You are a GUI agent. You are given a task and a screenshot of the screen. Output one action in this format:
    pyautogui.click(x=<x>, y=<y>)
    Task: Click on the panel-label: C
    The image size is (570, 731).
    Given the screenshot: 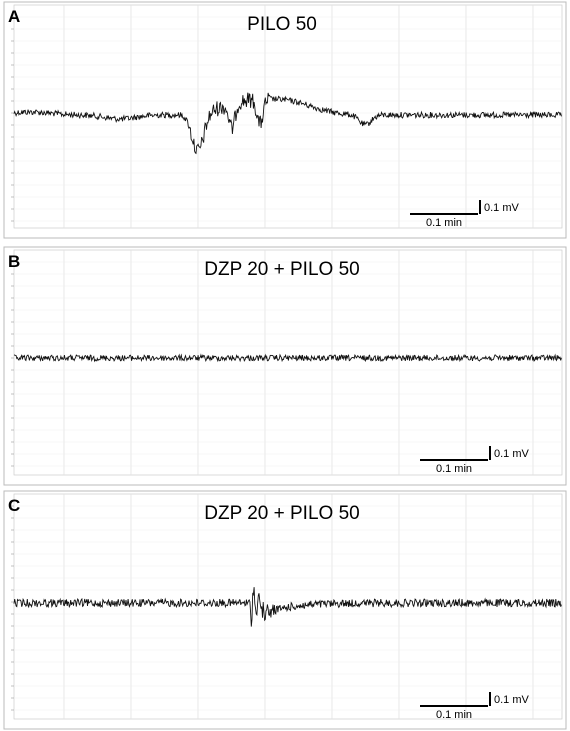 What is the action you would take?
    pyautogui.click(x=14, y=505)
    